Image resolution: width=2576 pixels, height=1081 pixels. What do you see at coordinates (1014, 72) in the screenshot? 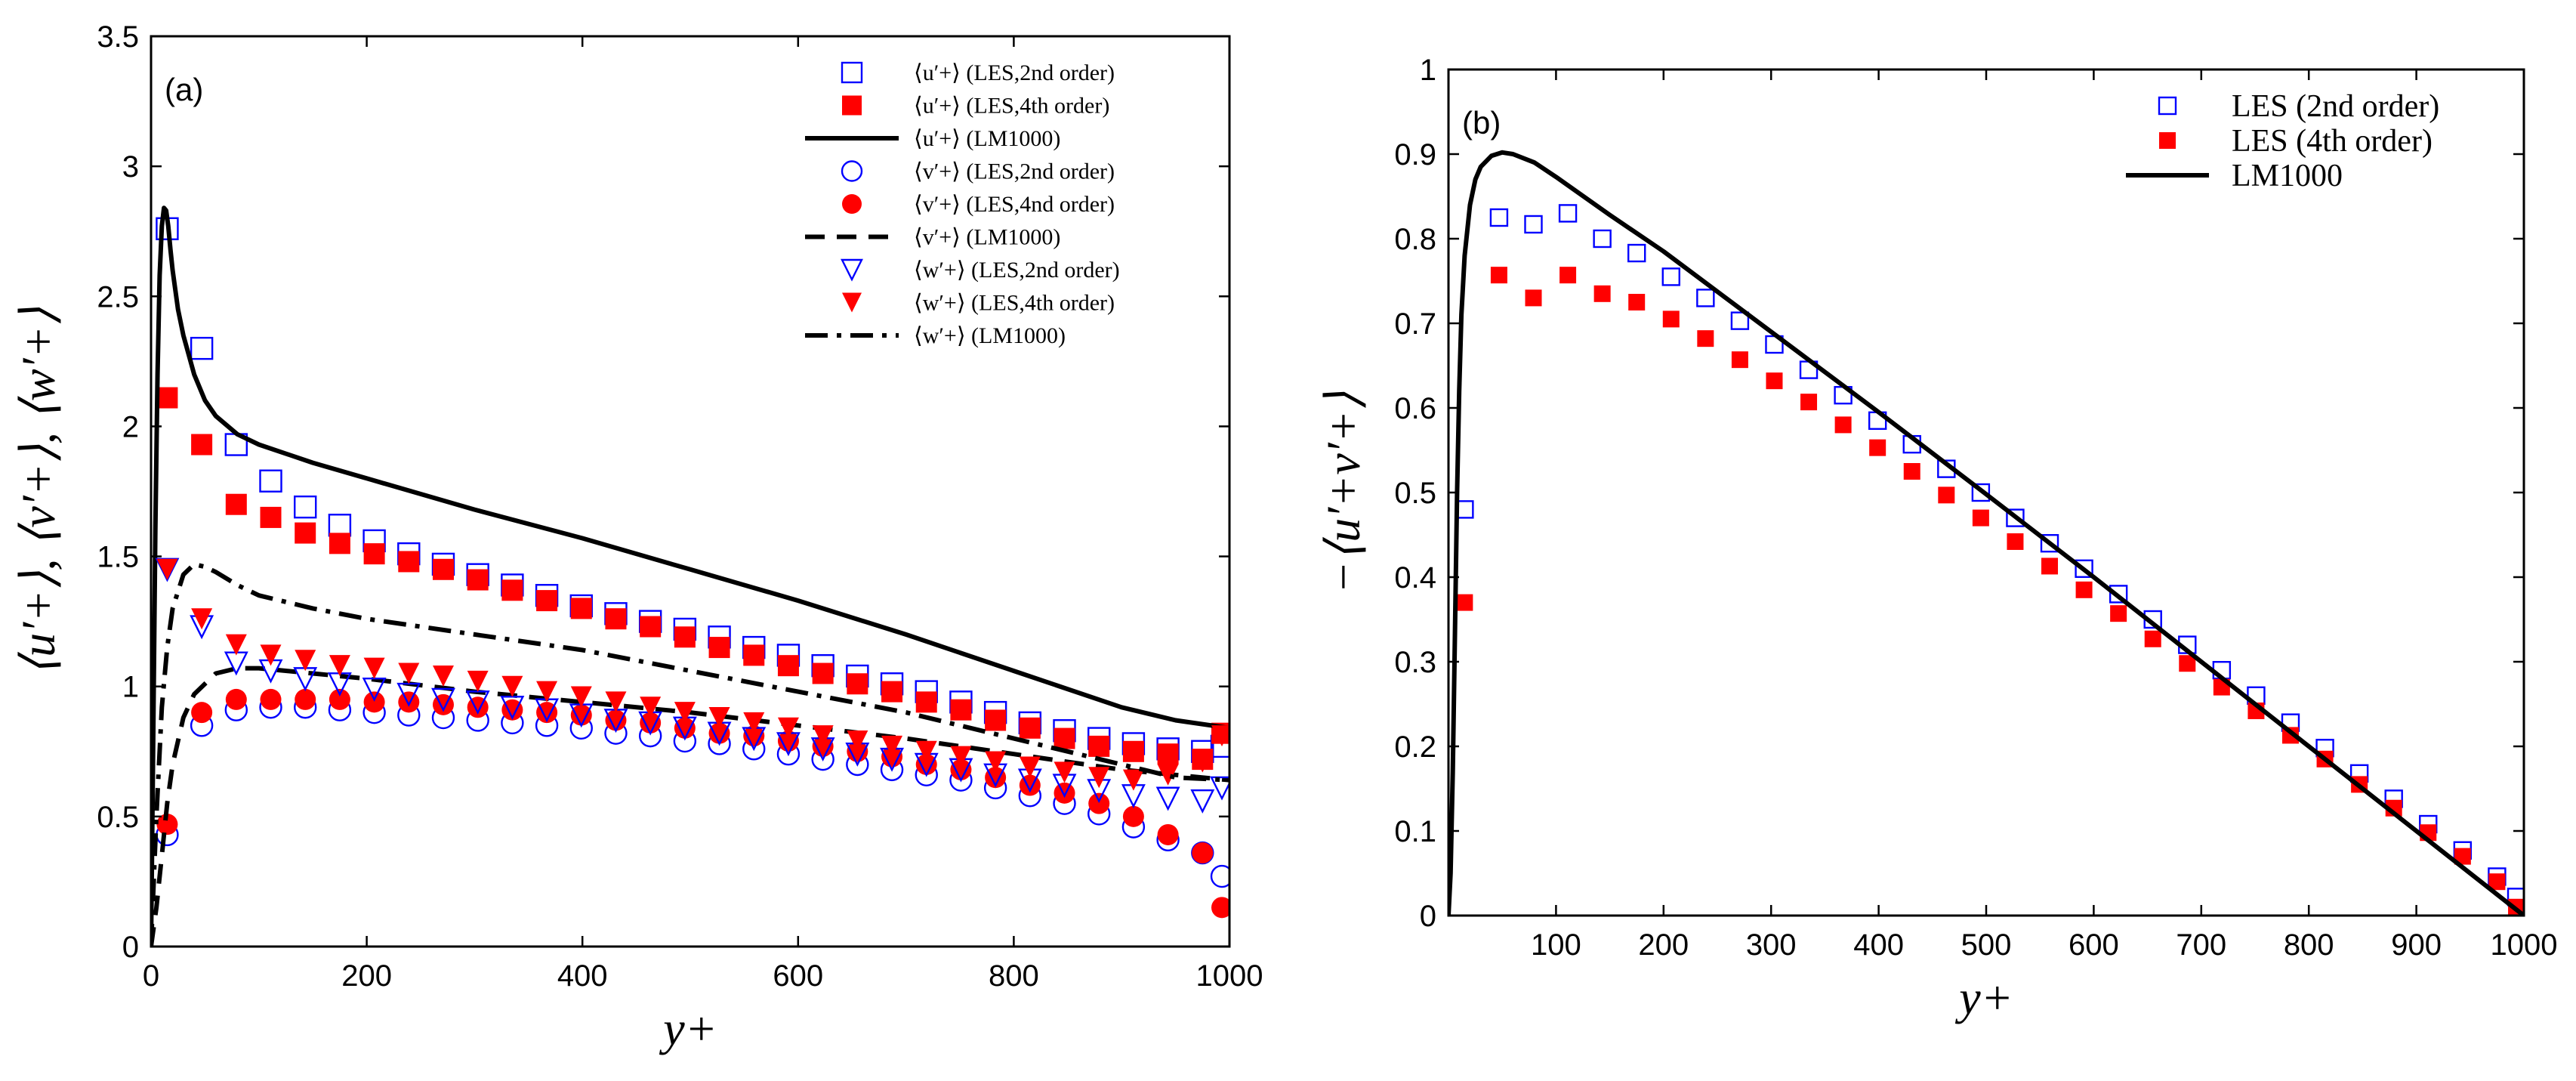
I see `legend-label: ⟨u′+⟩ (LES,2nd order)` at bounding box center [1014, 72].